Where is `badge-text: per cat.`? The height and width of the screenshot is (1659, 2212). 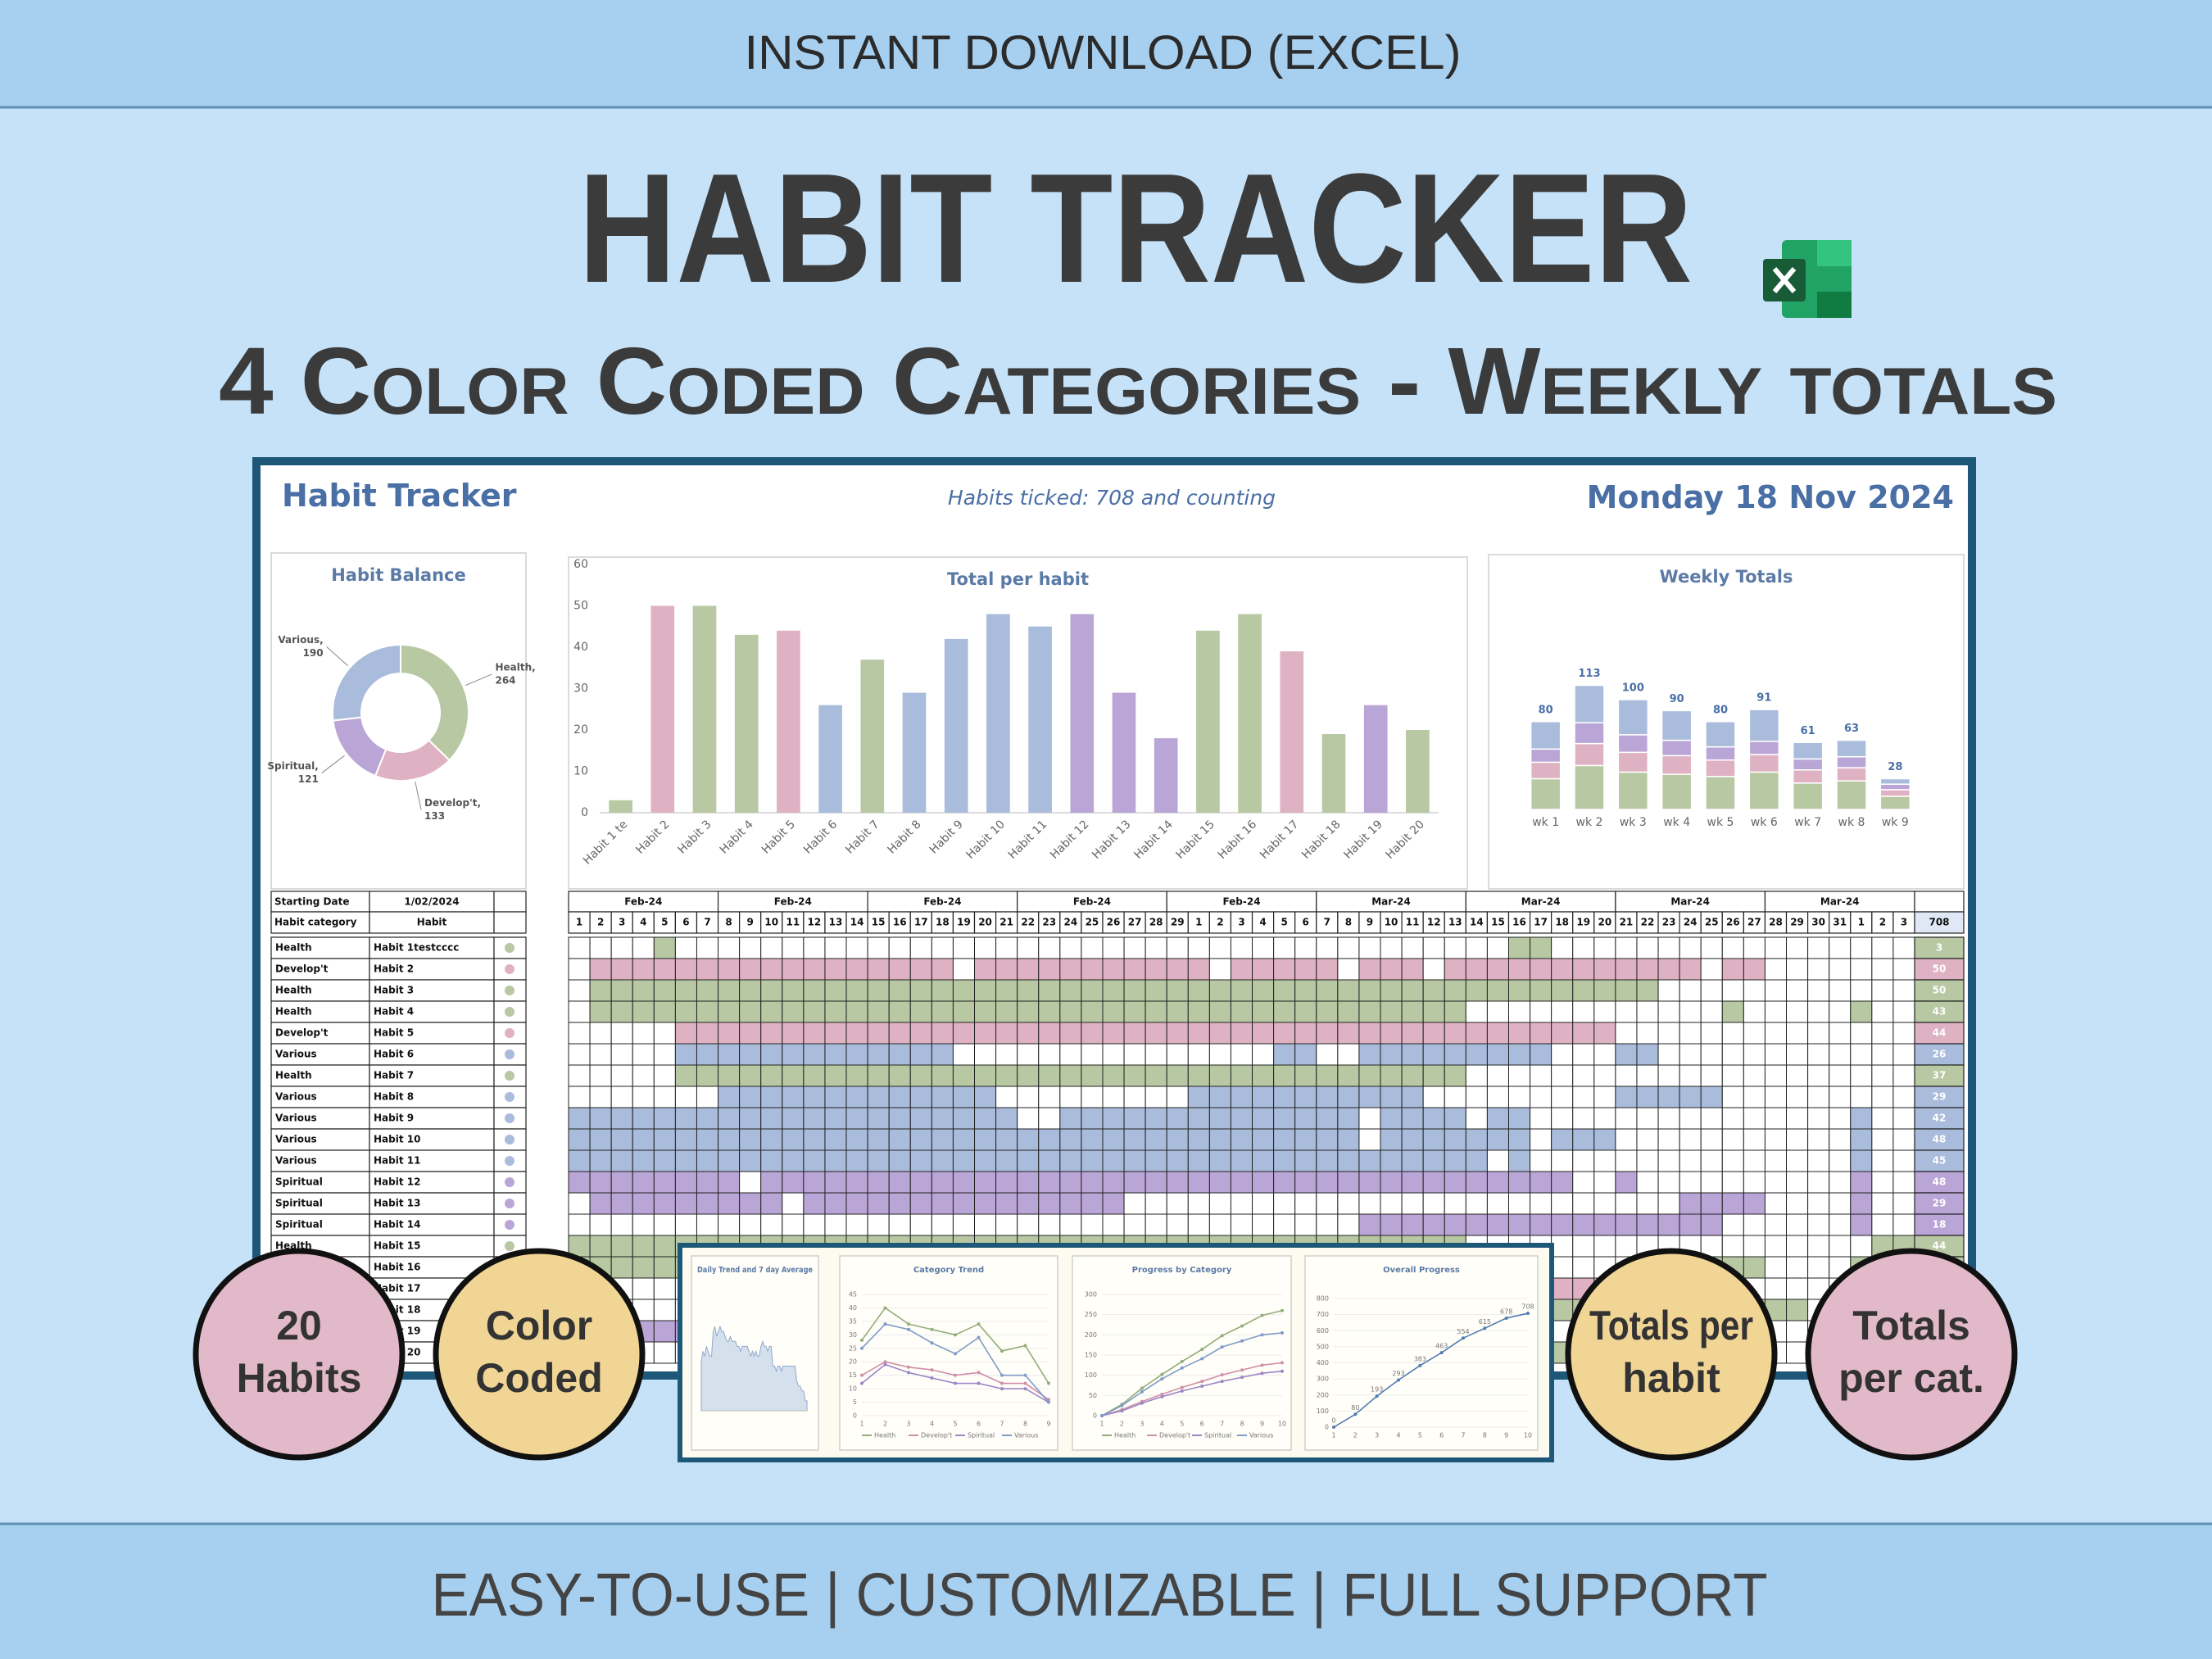
badge-text: per cat. is located at coordinates (1911, 1378).